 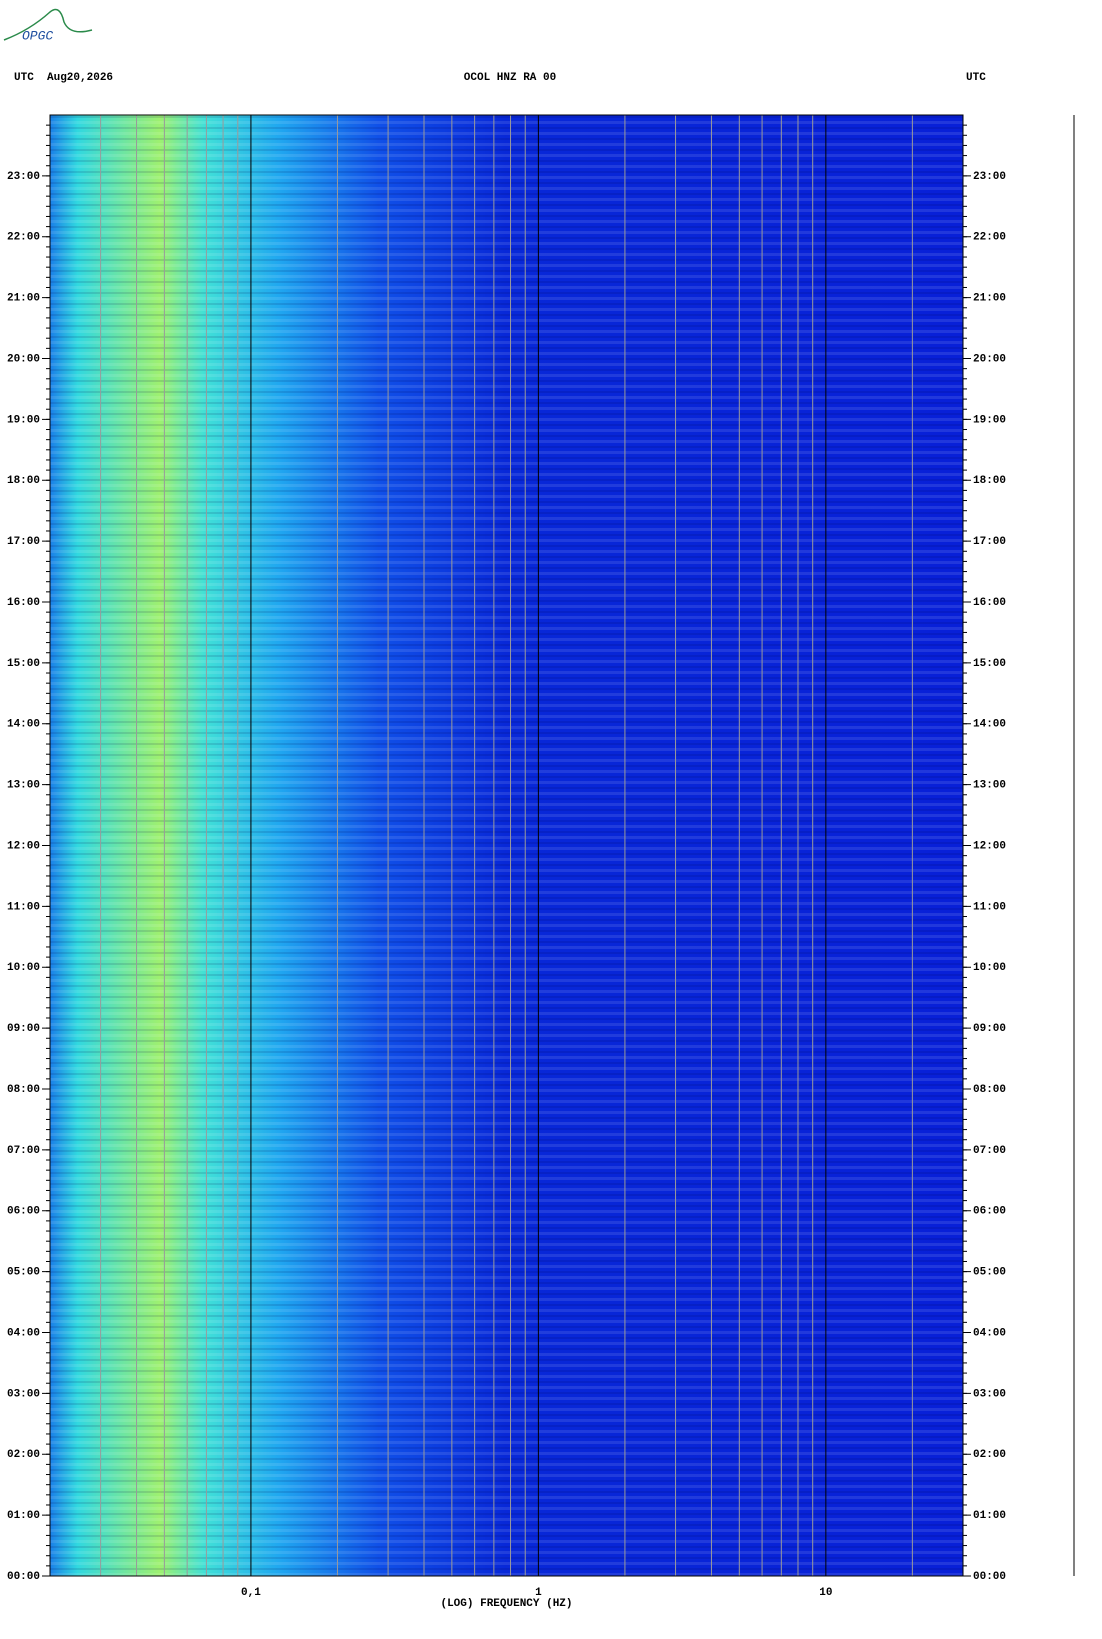 I want to click on x-tick-label: 1, so click(x=538, y=1593).